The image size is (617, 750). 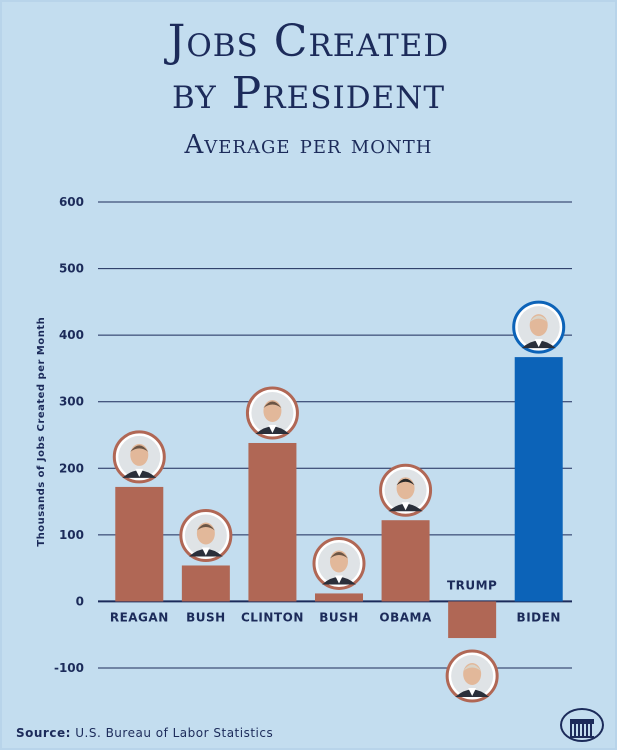 I want to click on y-tick-label: 400, so click(x=71, y=335).